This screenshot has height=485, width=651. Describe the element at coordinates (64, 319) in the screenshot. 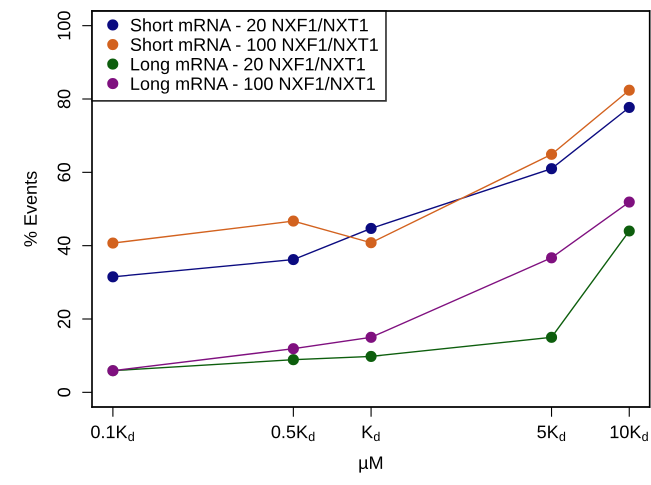

I see `y-tick-label: 20` at that location.